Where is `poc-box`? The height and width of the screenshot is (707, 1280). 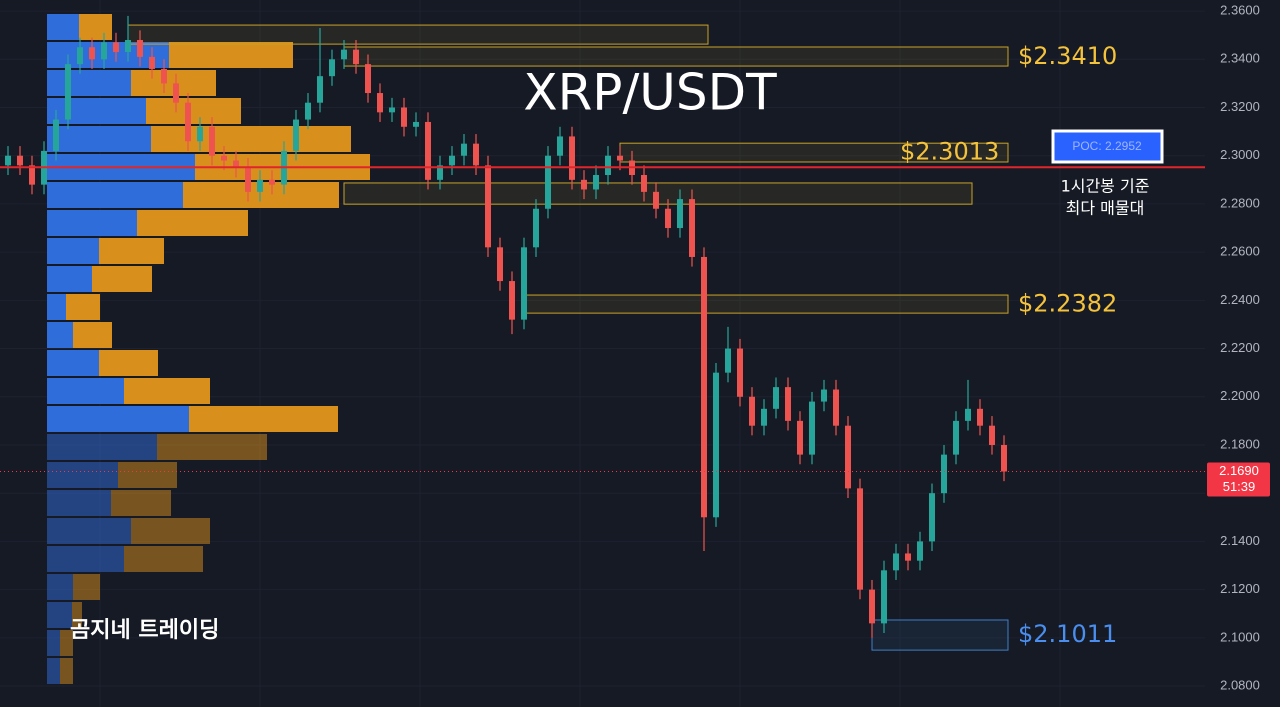
poc-box is located at coordinates (1107, 146).